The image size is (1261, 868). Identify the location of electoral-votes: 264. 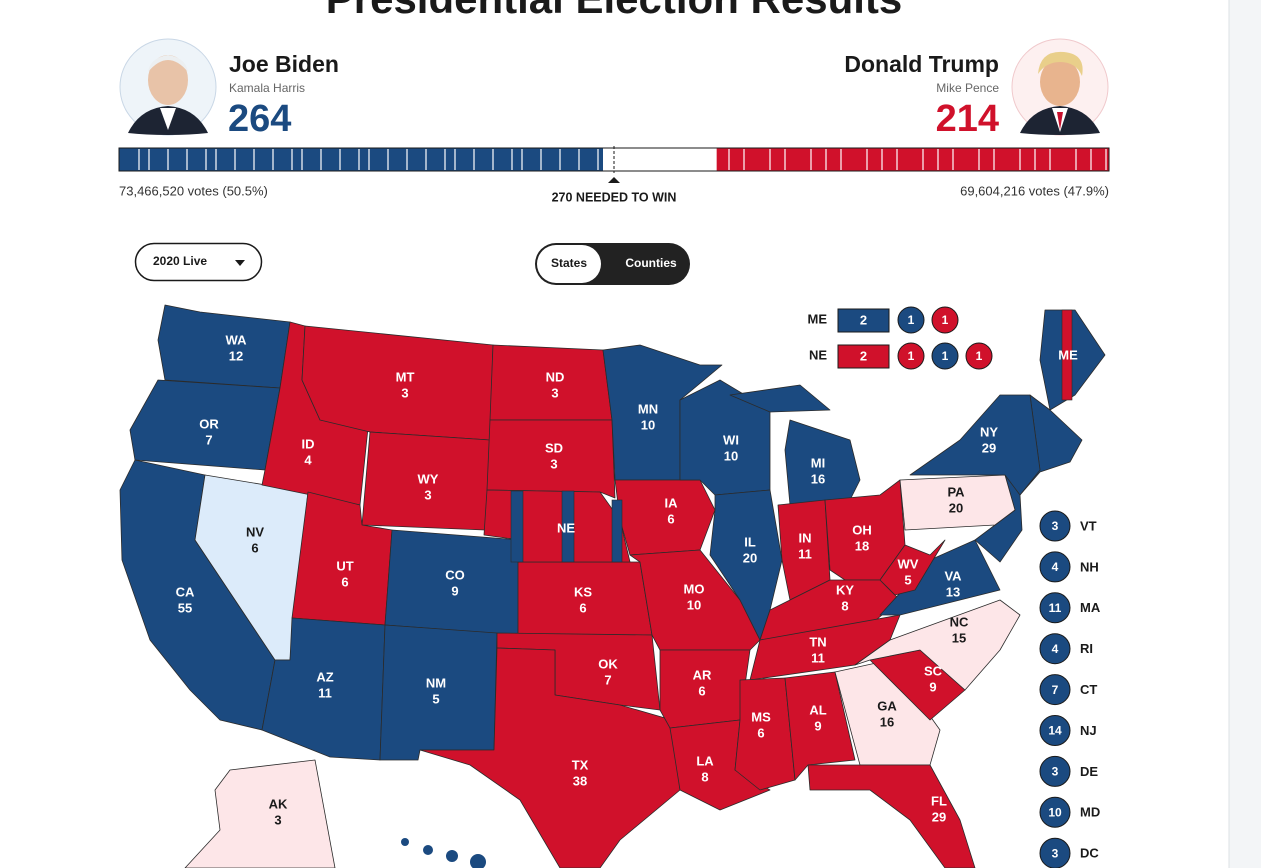
(259, 119).